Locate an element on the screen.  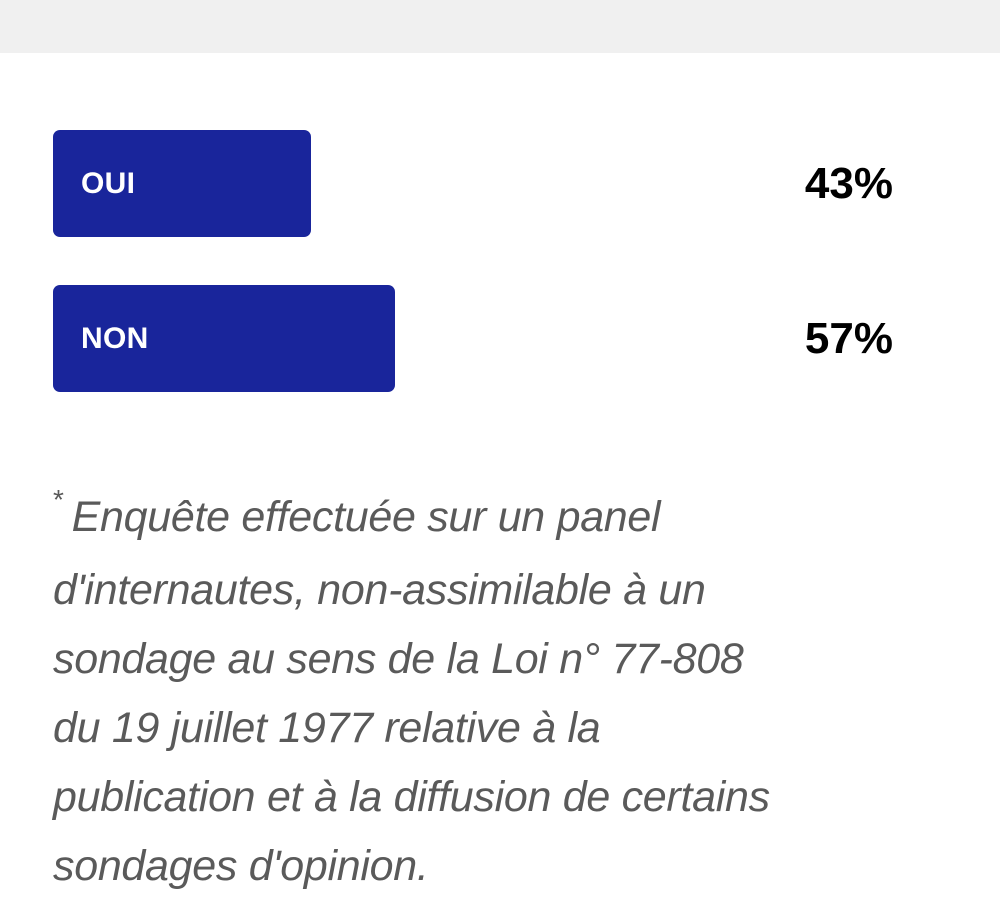
poll-percent-value: 57% is located at coordinates (848, 338).